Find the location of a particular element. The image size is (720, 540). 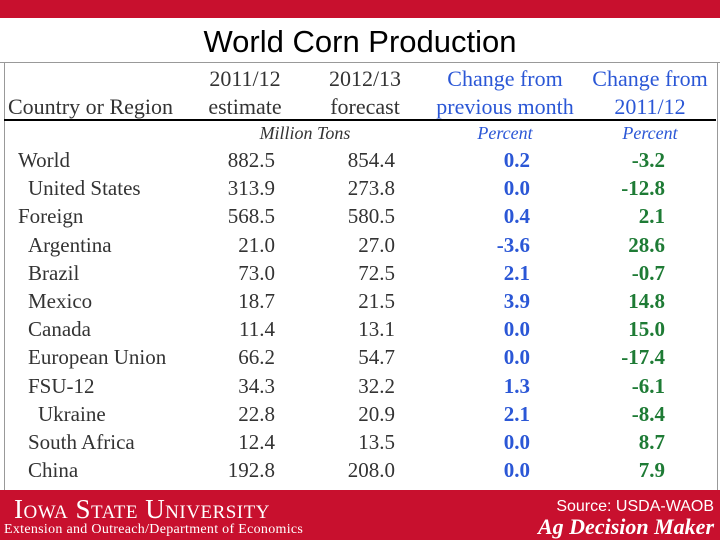

value-2011-12: 11.4 is located at coordinates (257, 329).